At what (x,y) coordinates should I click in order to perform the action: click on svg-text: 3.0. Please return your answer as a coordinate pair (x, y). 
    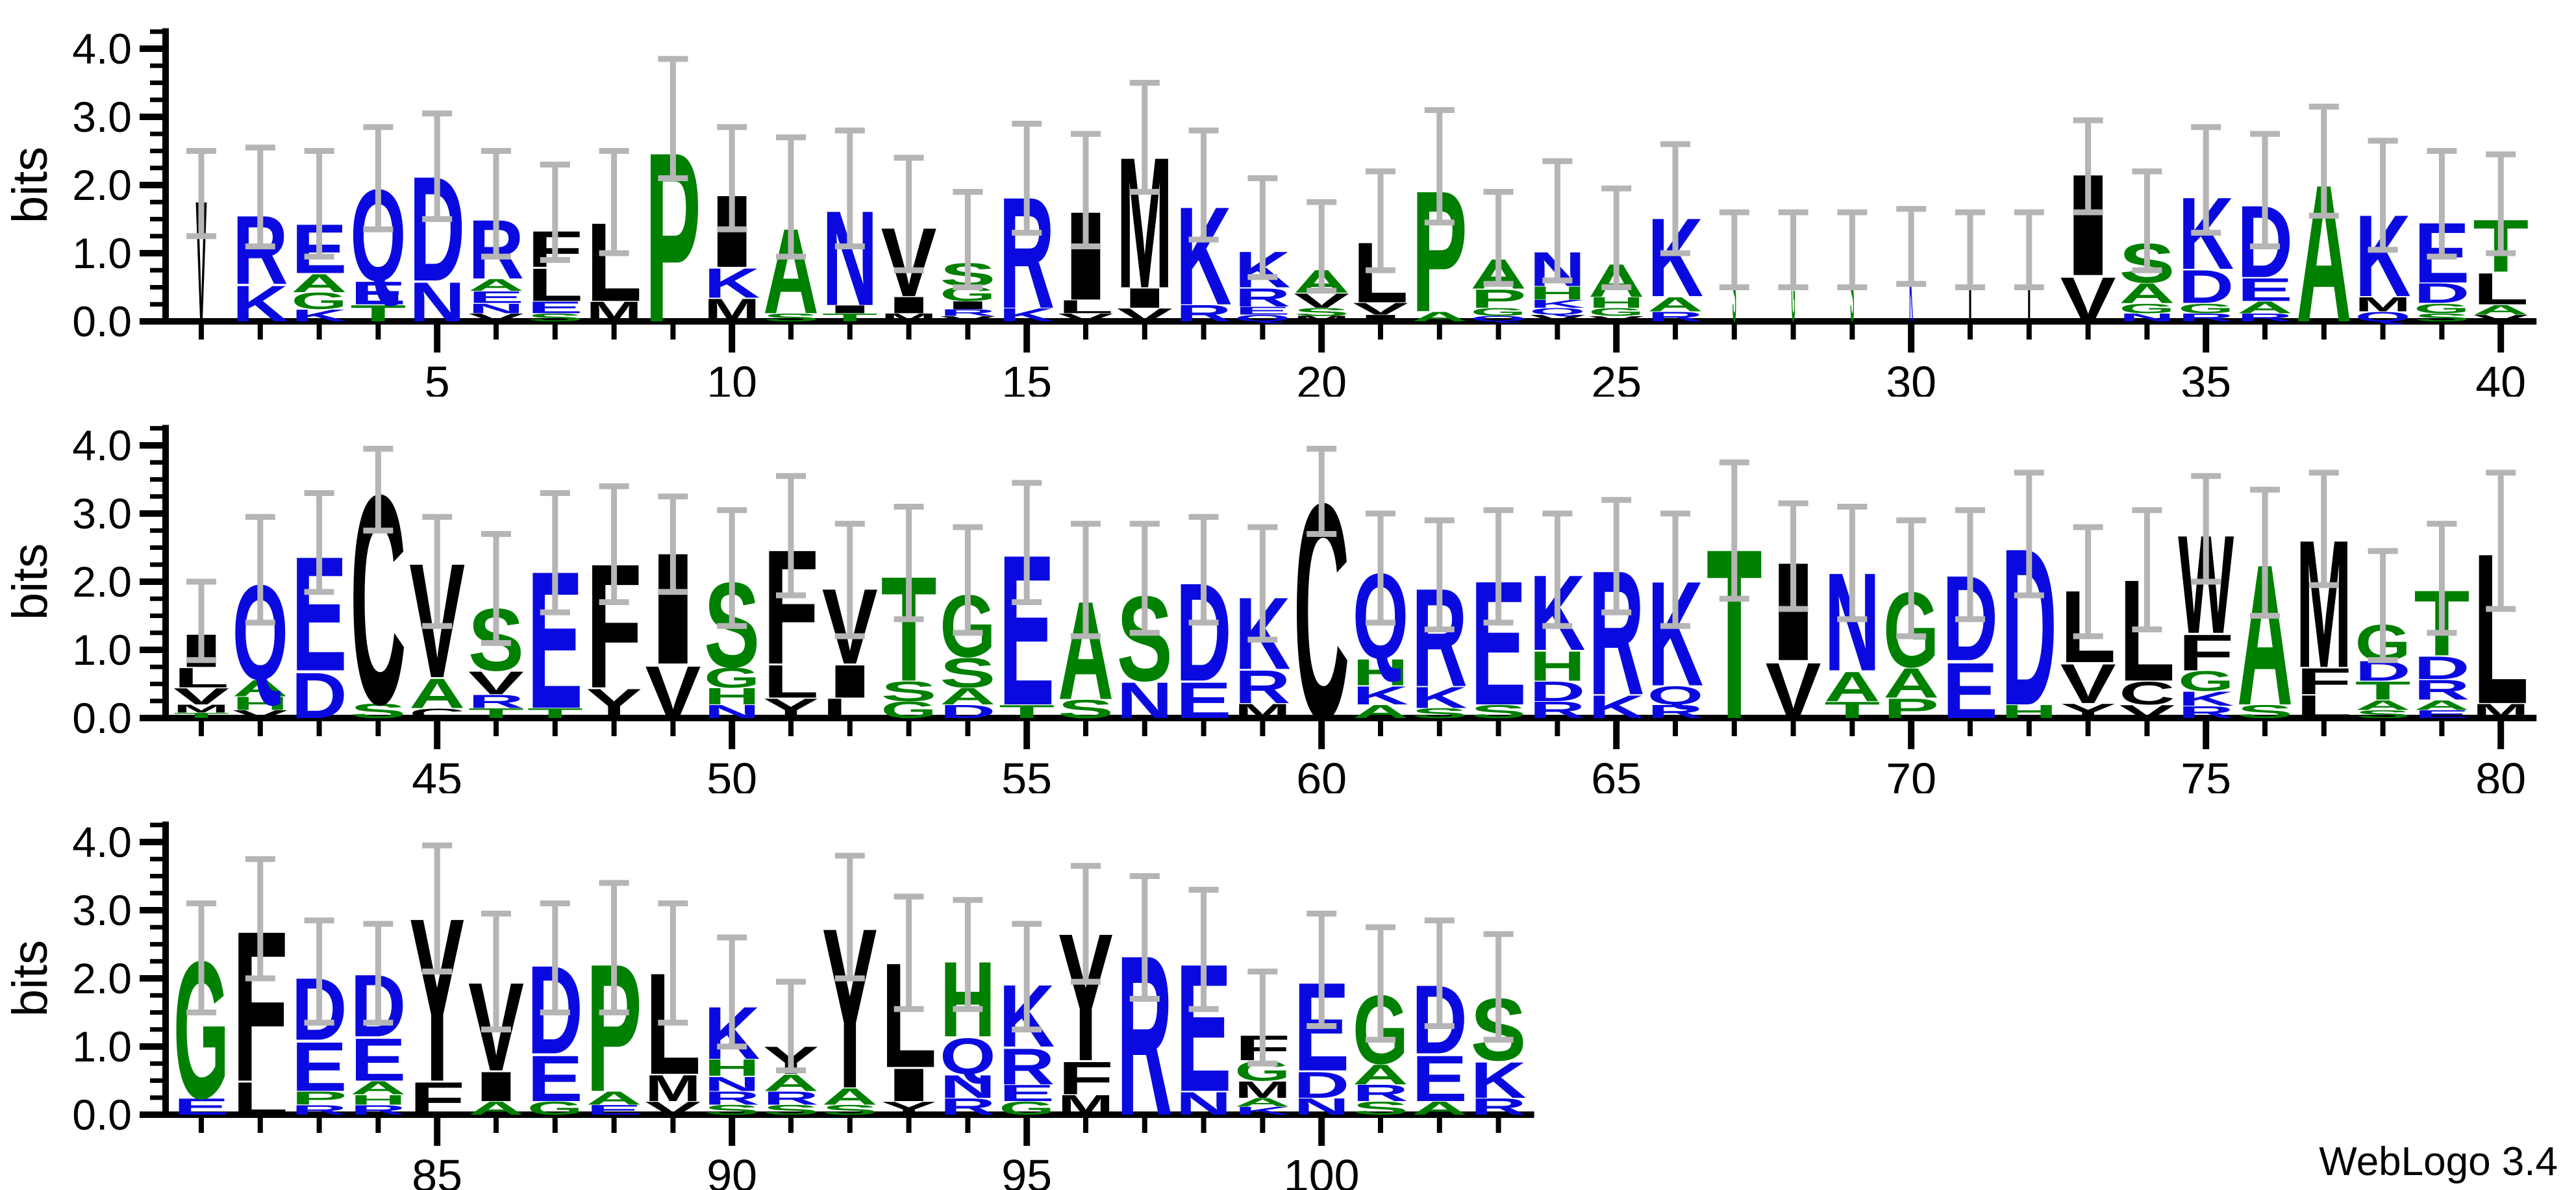
    Looking at the image, I should click on (102, 117).